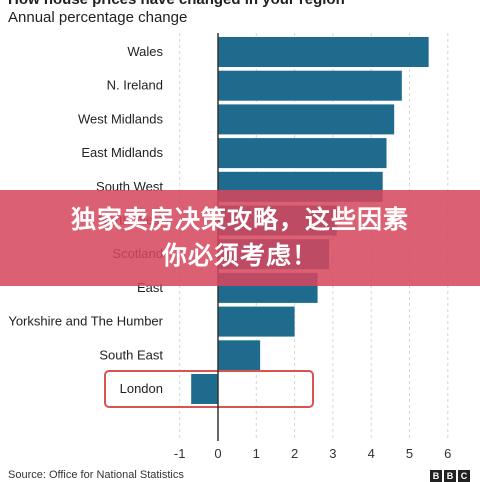  Describe the element at coordinates (464, 476) in the screenshot. I see `bbc-logo-letter: C` at that location.